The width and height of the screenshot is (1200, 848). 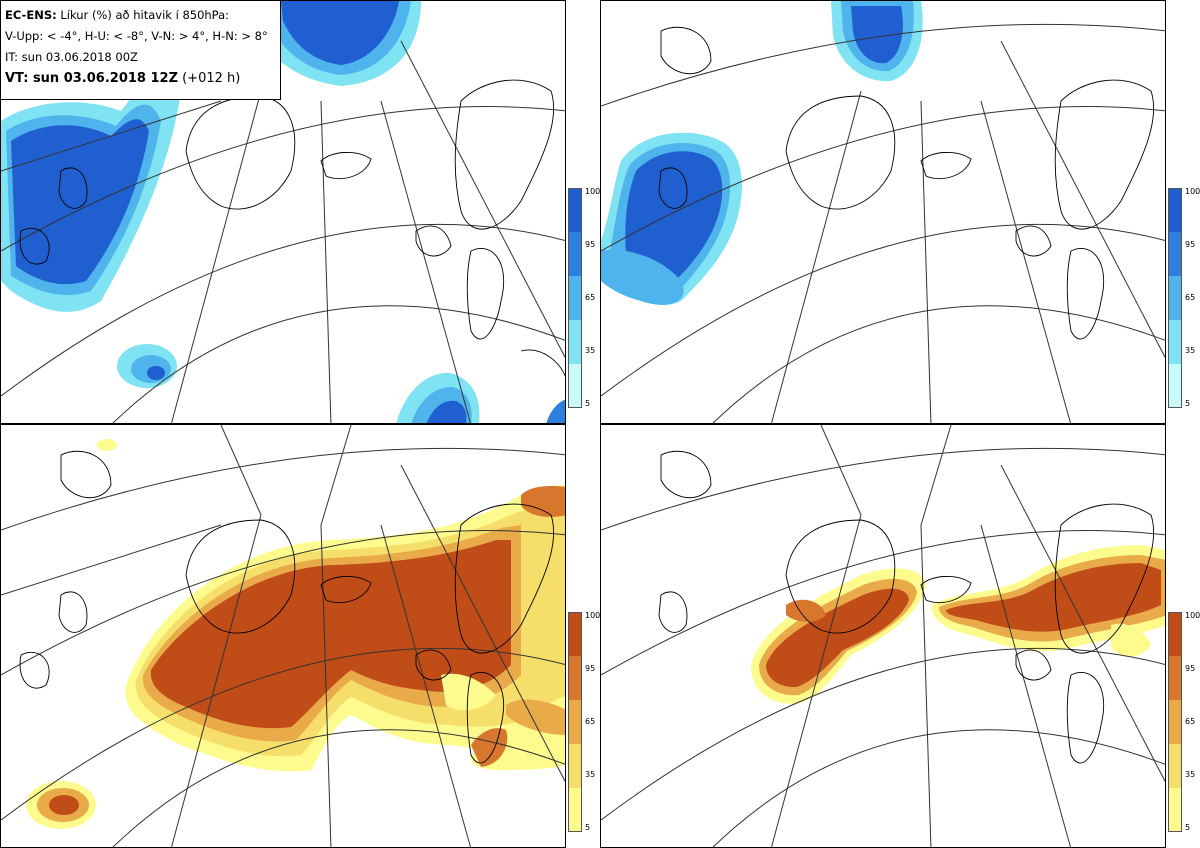 What do you see at coordinates (211, 78) in the screenshot?
I see `lead-time: (+012 h)` at bounding box center [211, 78].